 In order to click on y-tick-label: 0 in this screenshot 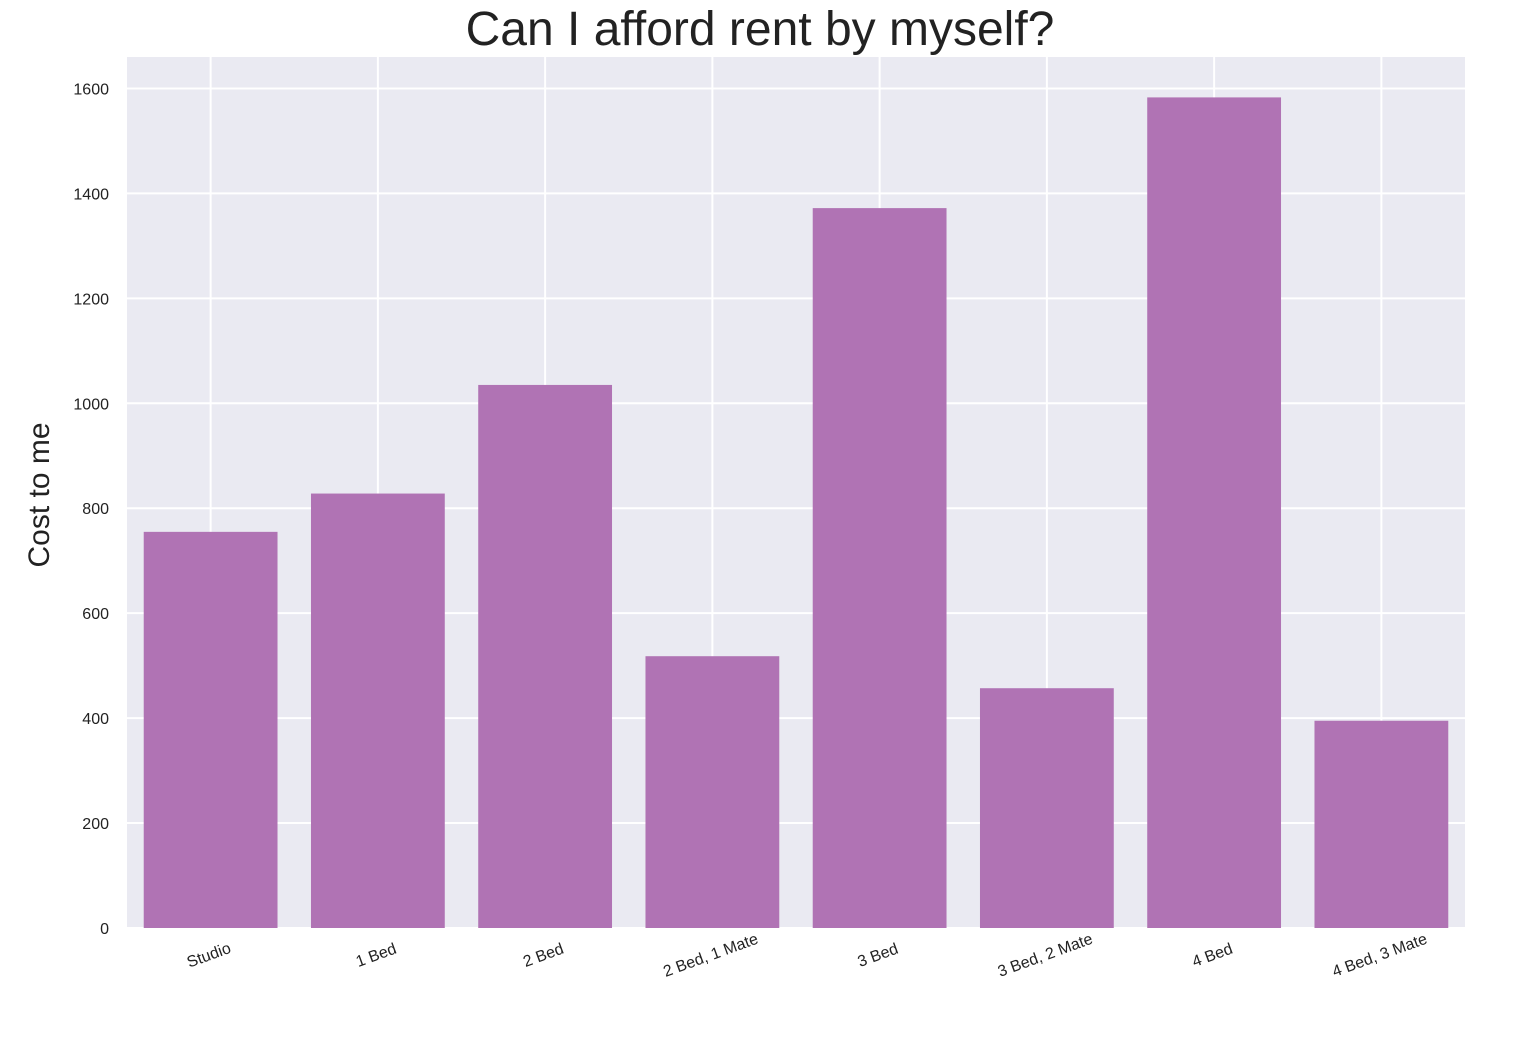, I will do `click(104, 929)`.